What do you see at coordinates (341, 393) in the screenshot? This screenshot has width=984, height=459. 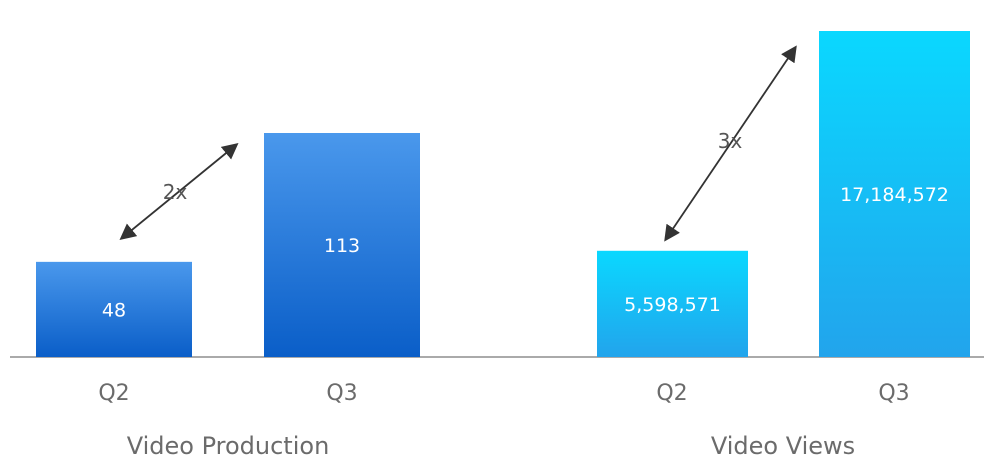 I see `tick-production-q3: Q3` at bounding box center [341, 393].